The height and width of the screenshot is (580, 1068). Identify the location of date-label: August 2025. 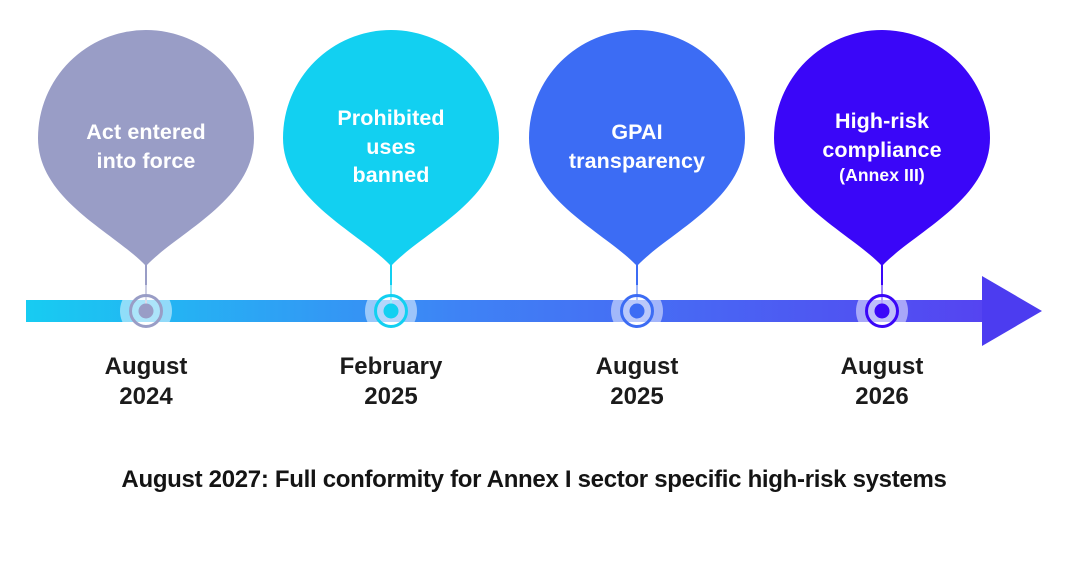
(637, 382).